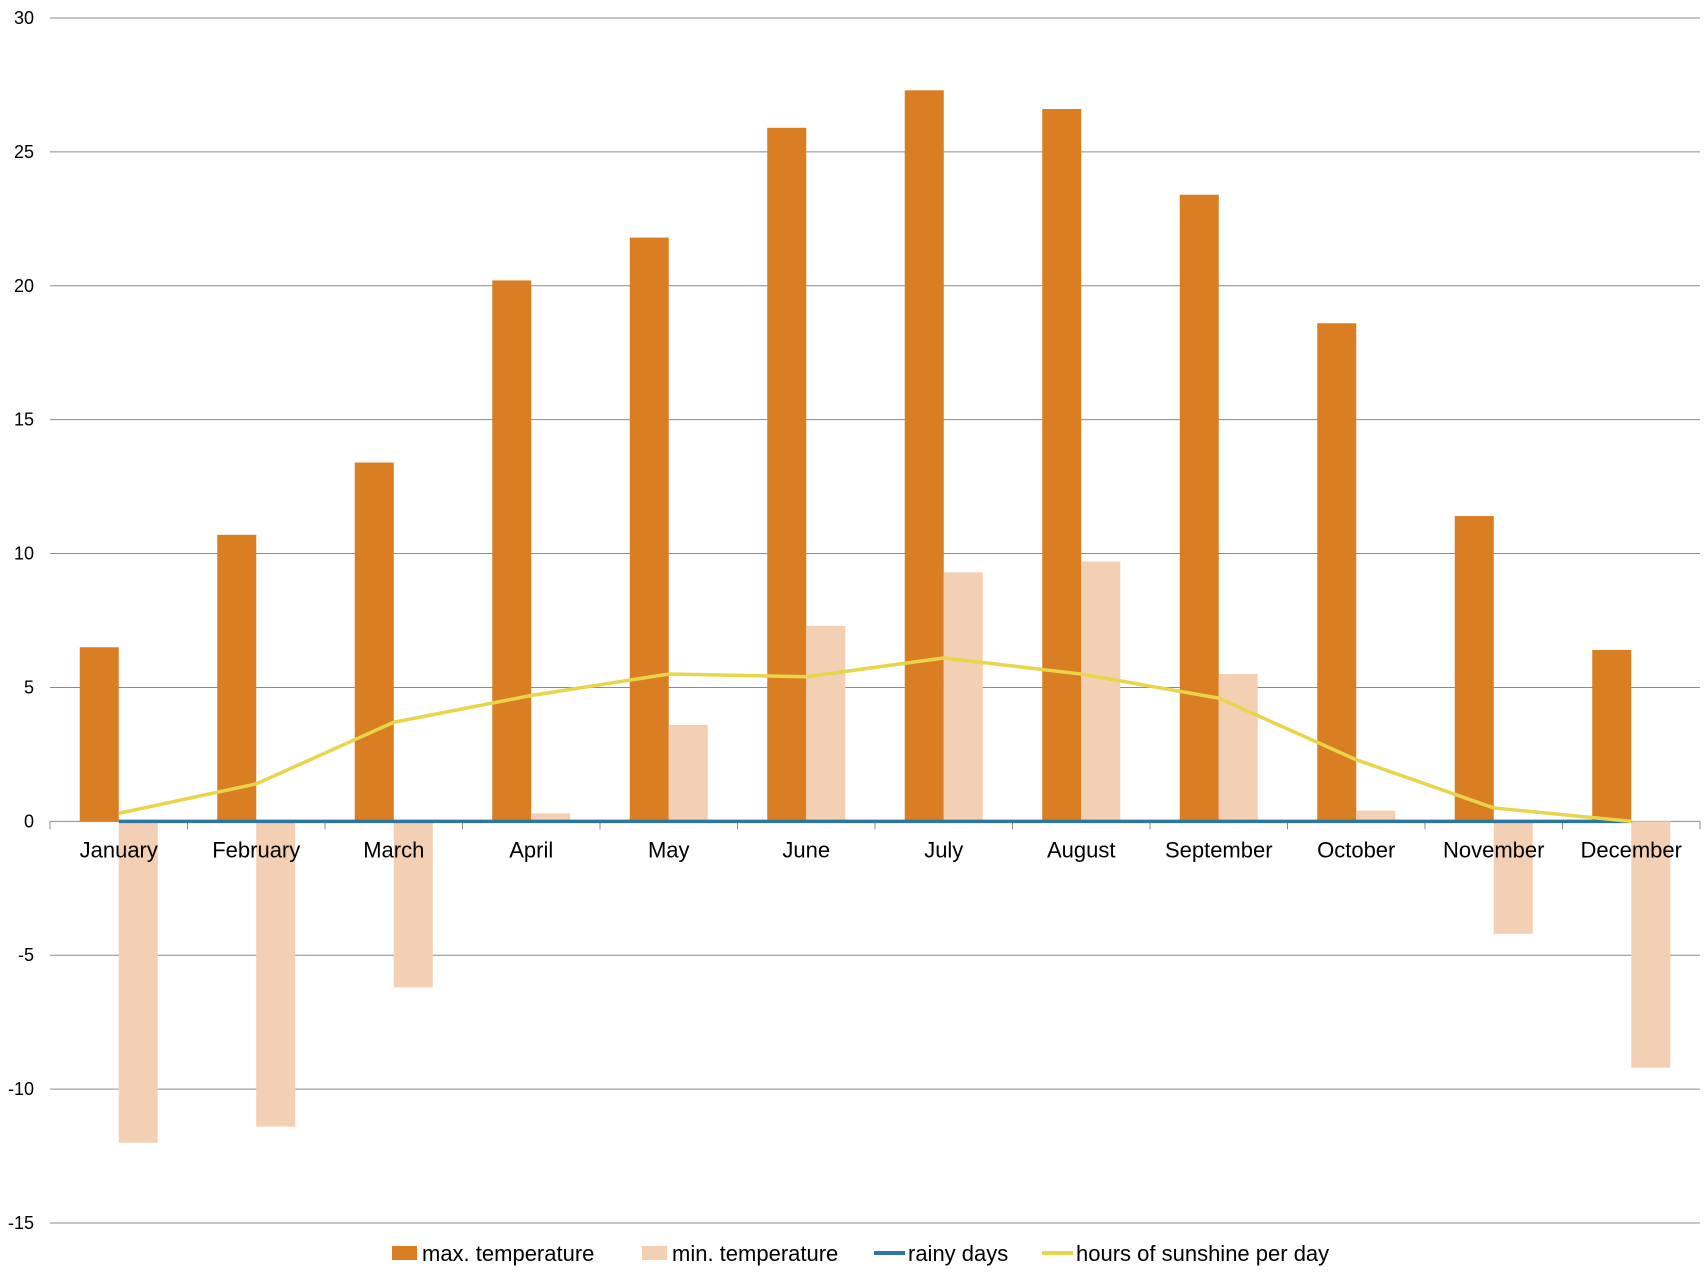 This screenshot has width=1707, height=1280. I want to click on y-tick-label: 5, so click(29, 687).